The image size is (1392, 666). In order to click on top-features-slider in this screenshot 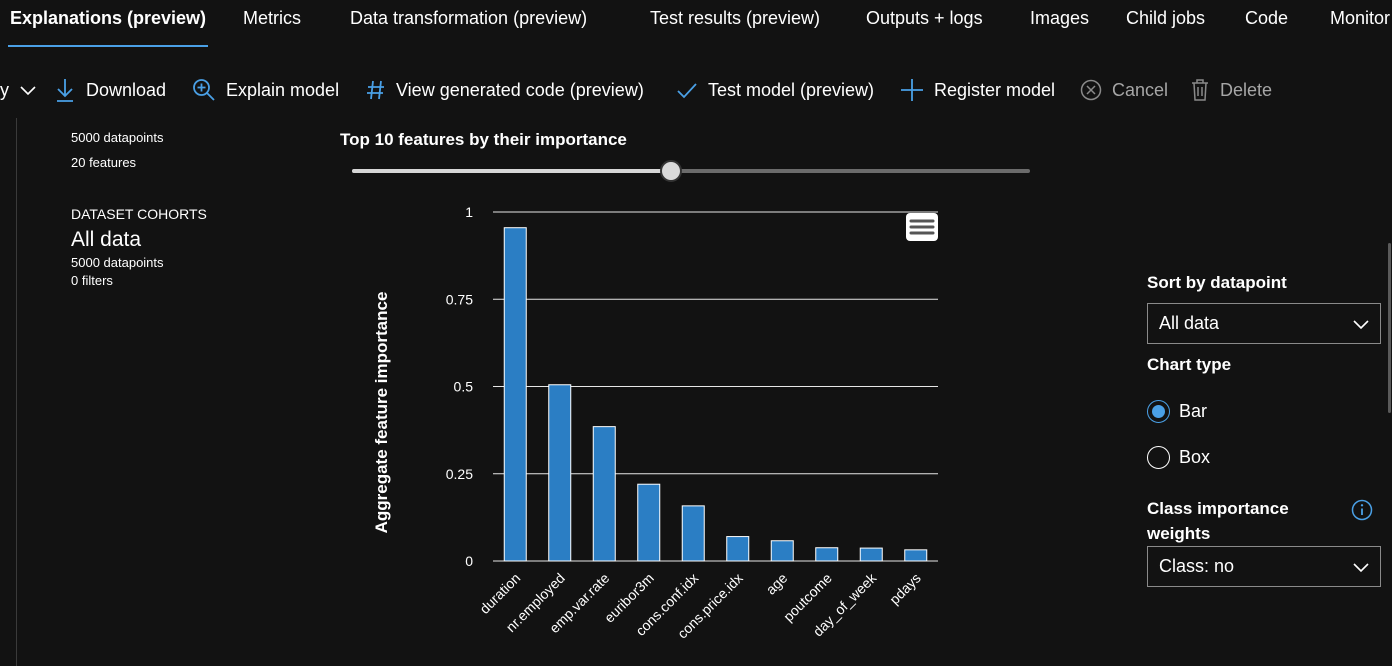, I will do `click(691, 171)`.